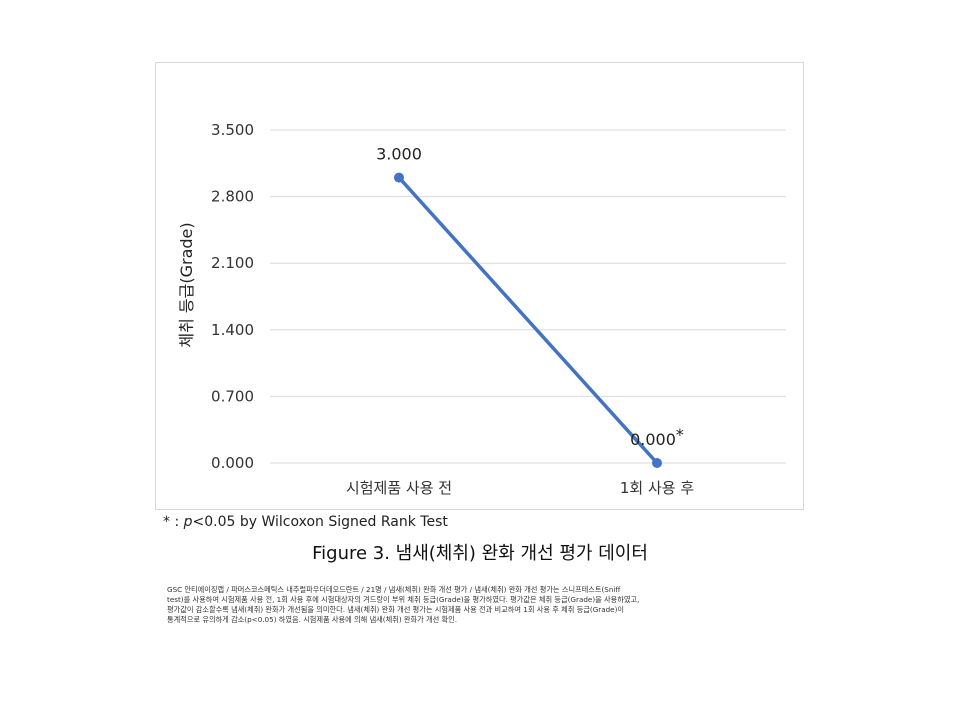 This screenshot has height=720, width=960. What do you see at coordinates (657, 437) in the screenshot?
I see `data-label: 0.000*` at bounding box center [657, 437].